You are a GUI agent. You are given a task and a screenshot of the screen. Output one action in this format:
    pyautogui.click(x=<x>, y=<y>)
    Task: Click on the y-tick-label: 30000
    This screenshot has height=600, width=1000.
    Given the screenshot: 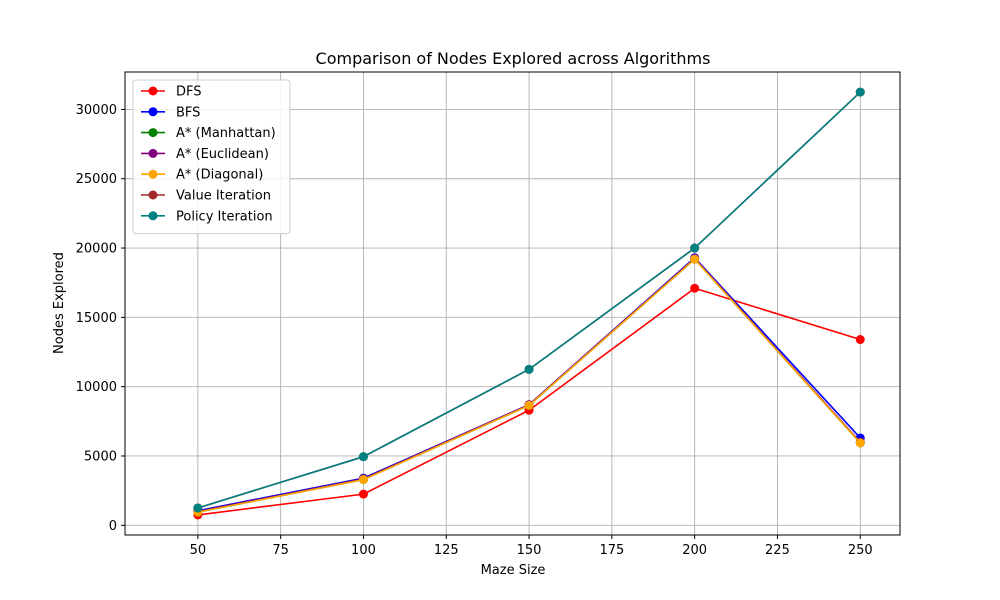 What is the action you would take?
    pyautogui.click(x=96, y=110)
    